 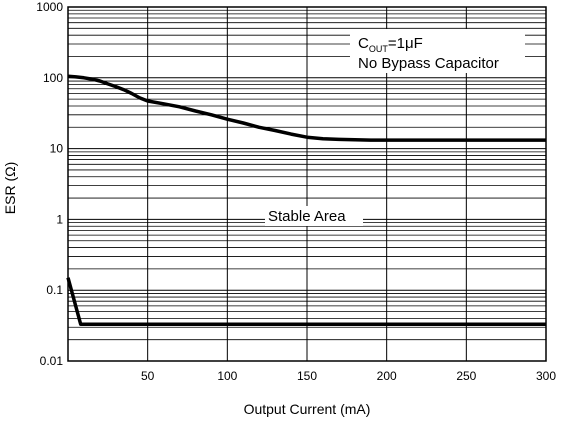 I want to click on y-tick-label: 10, so click(x=57, y=149).